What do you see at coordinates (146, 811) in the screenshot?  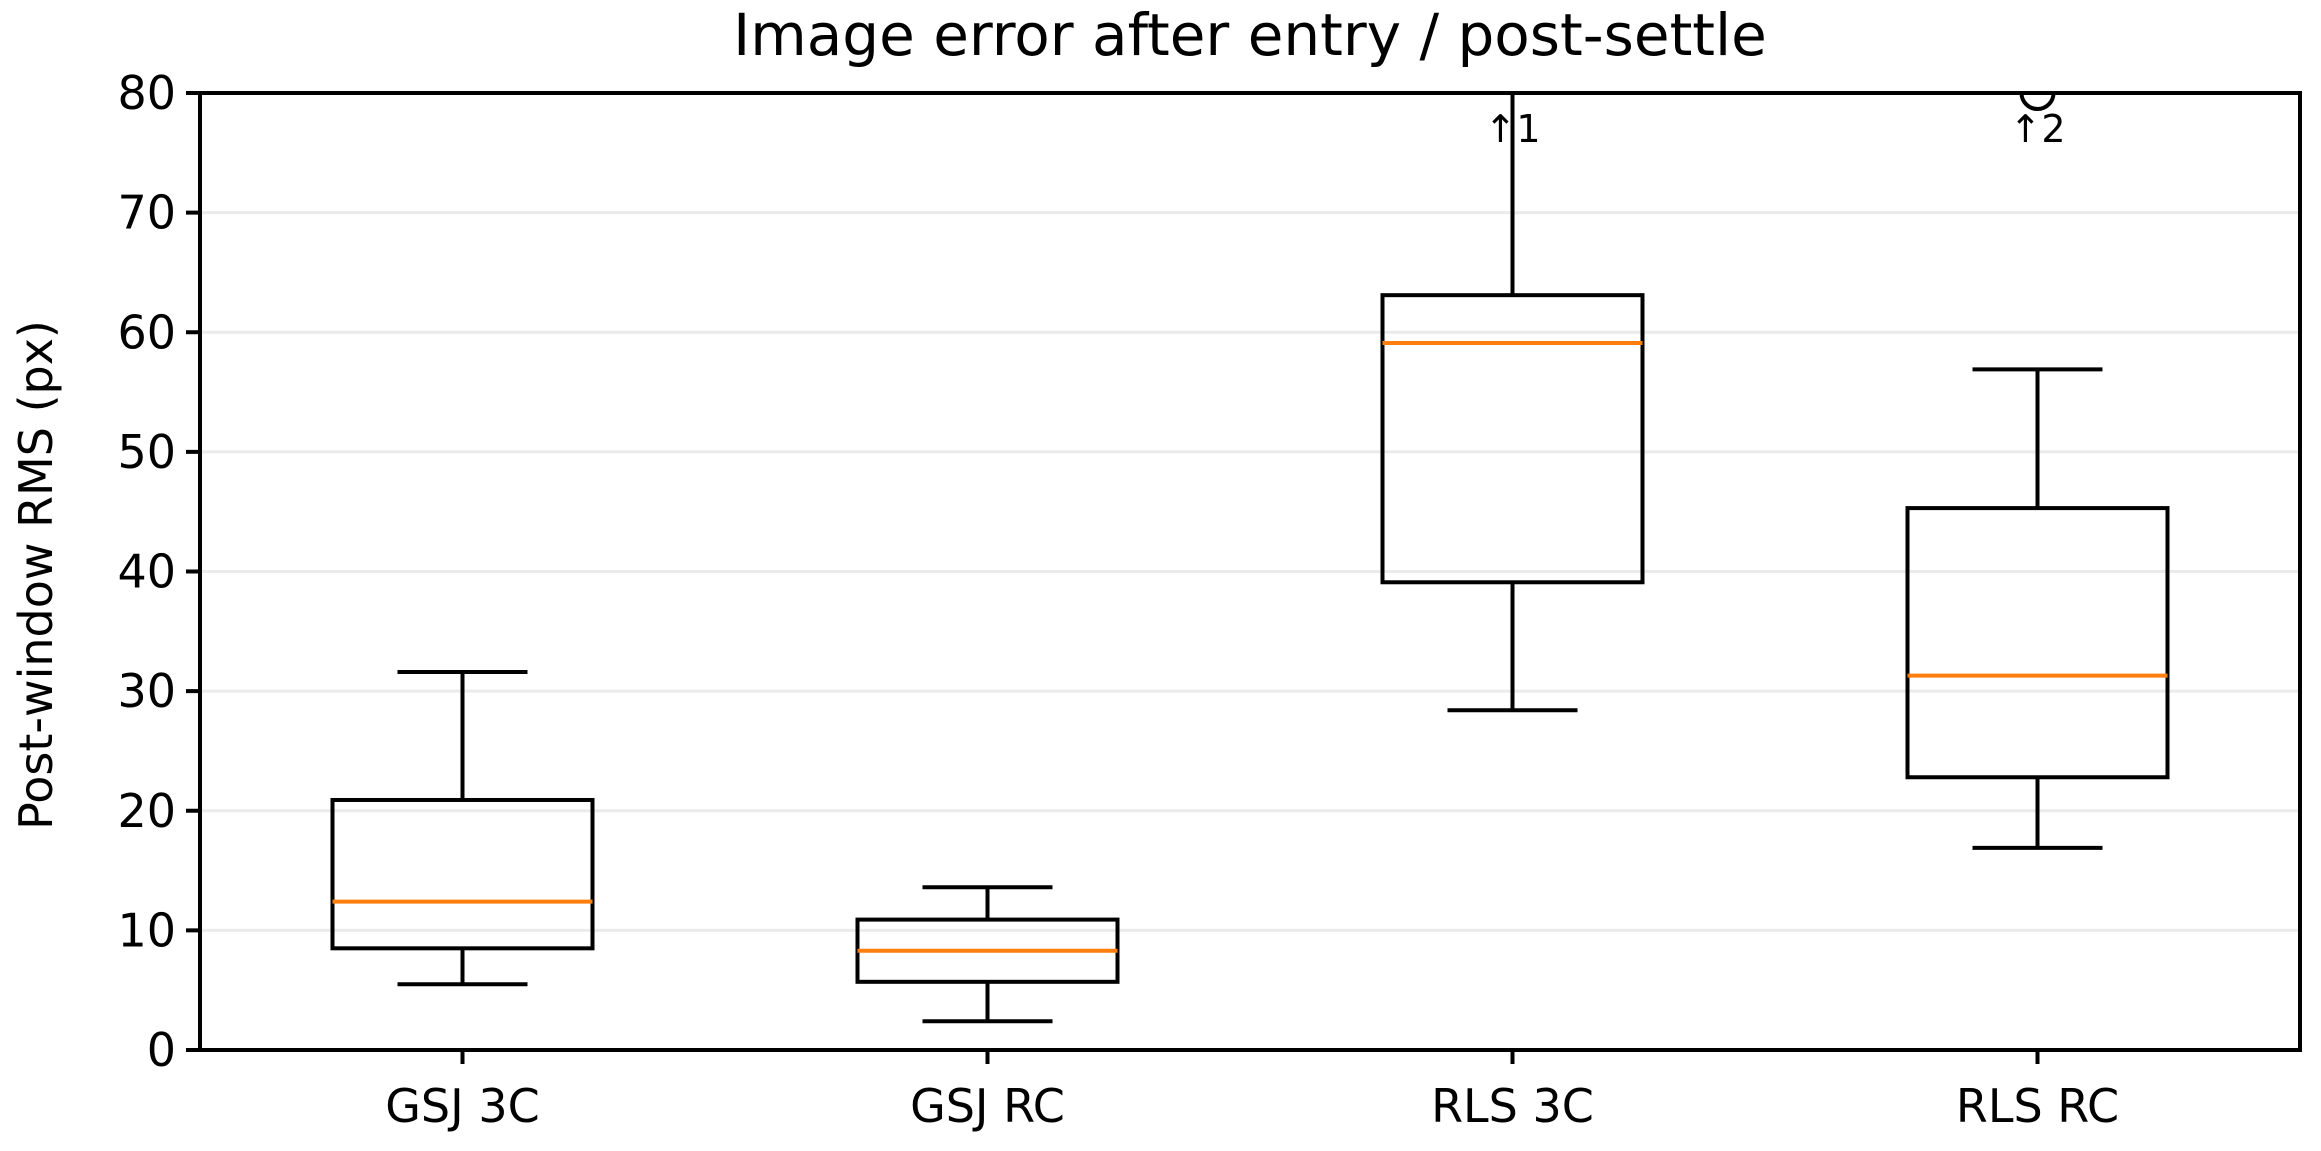 I see `y-tick-label: 20` at bounding box center [146, 811].